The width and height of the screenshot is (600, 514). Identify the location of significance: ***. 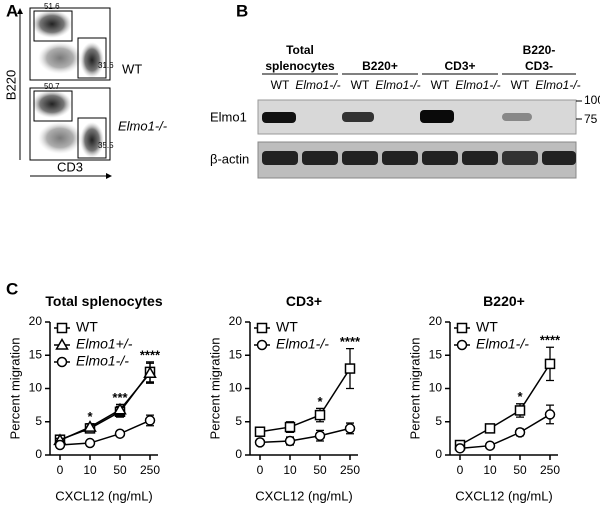
(120, 397).